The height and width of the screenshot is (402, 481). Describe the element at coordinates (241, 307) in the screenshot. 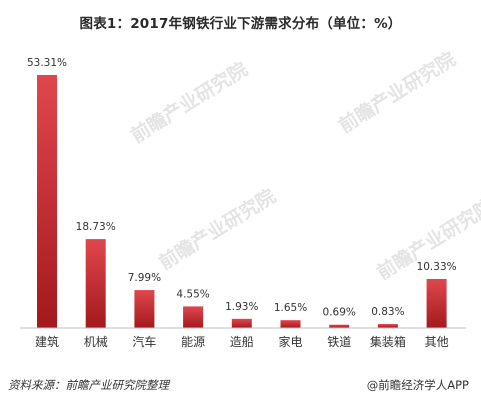

I see `value-label: 1.93%` at that location.